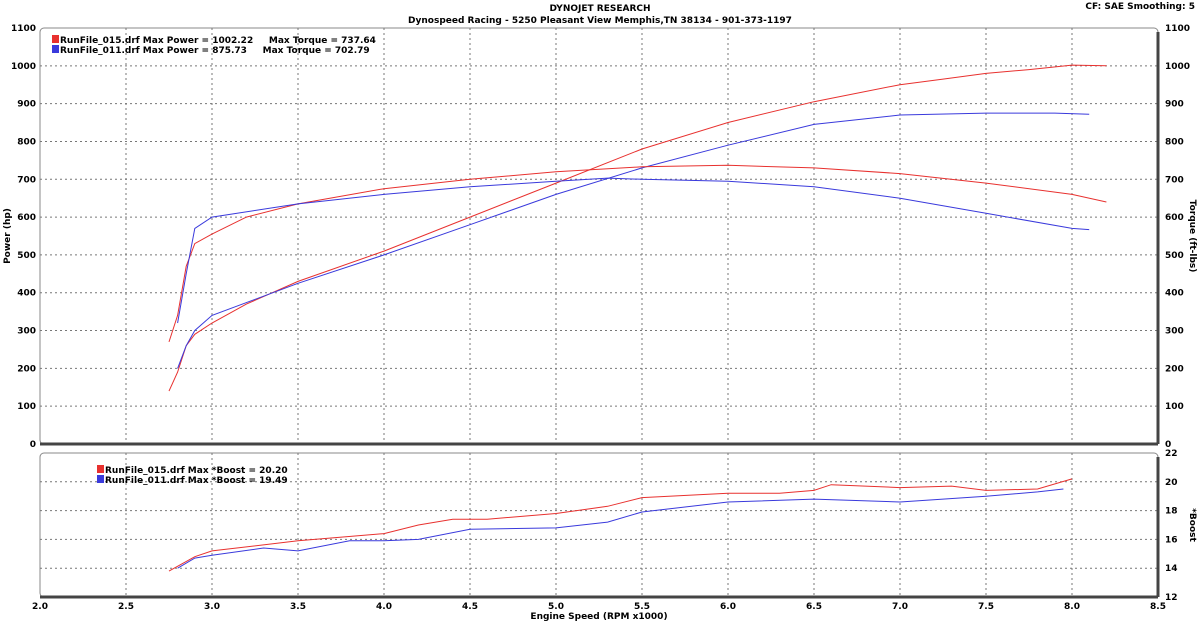 The width and height of the screenshot is (1200, 626). Describe the element at coordinates (33, 445) in the screenshot. I see `y-tick-label: 0` at that location.